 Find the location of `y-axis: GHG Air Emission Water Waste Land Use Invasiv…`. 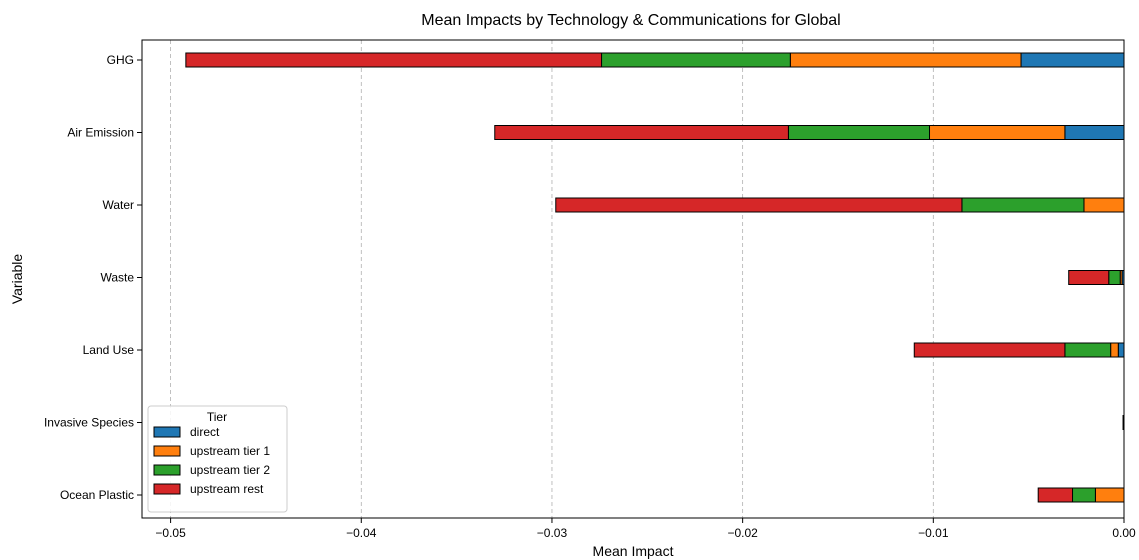

y-axis: GHG Air Emission Water Waste Land Use Invasiv… is located at coordinates (93, 277).